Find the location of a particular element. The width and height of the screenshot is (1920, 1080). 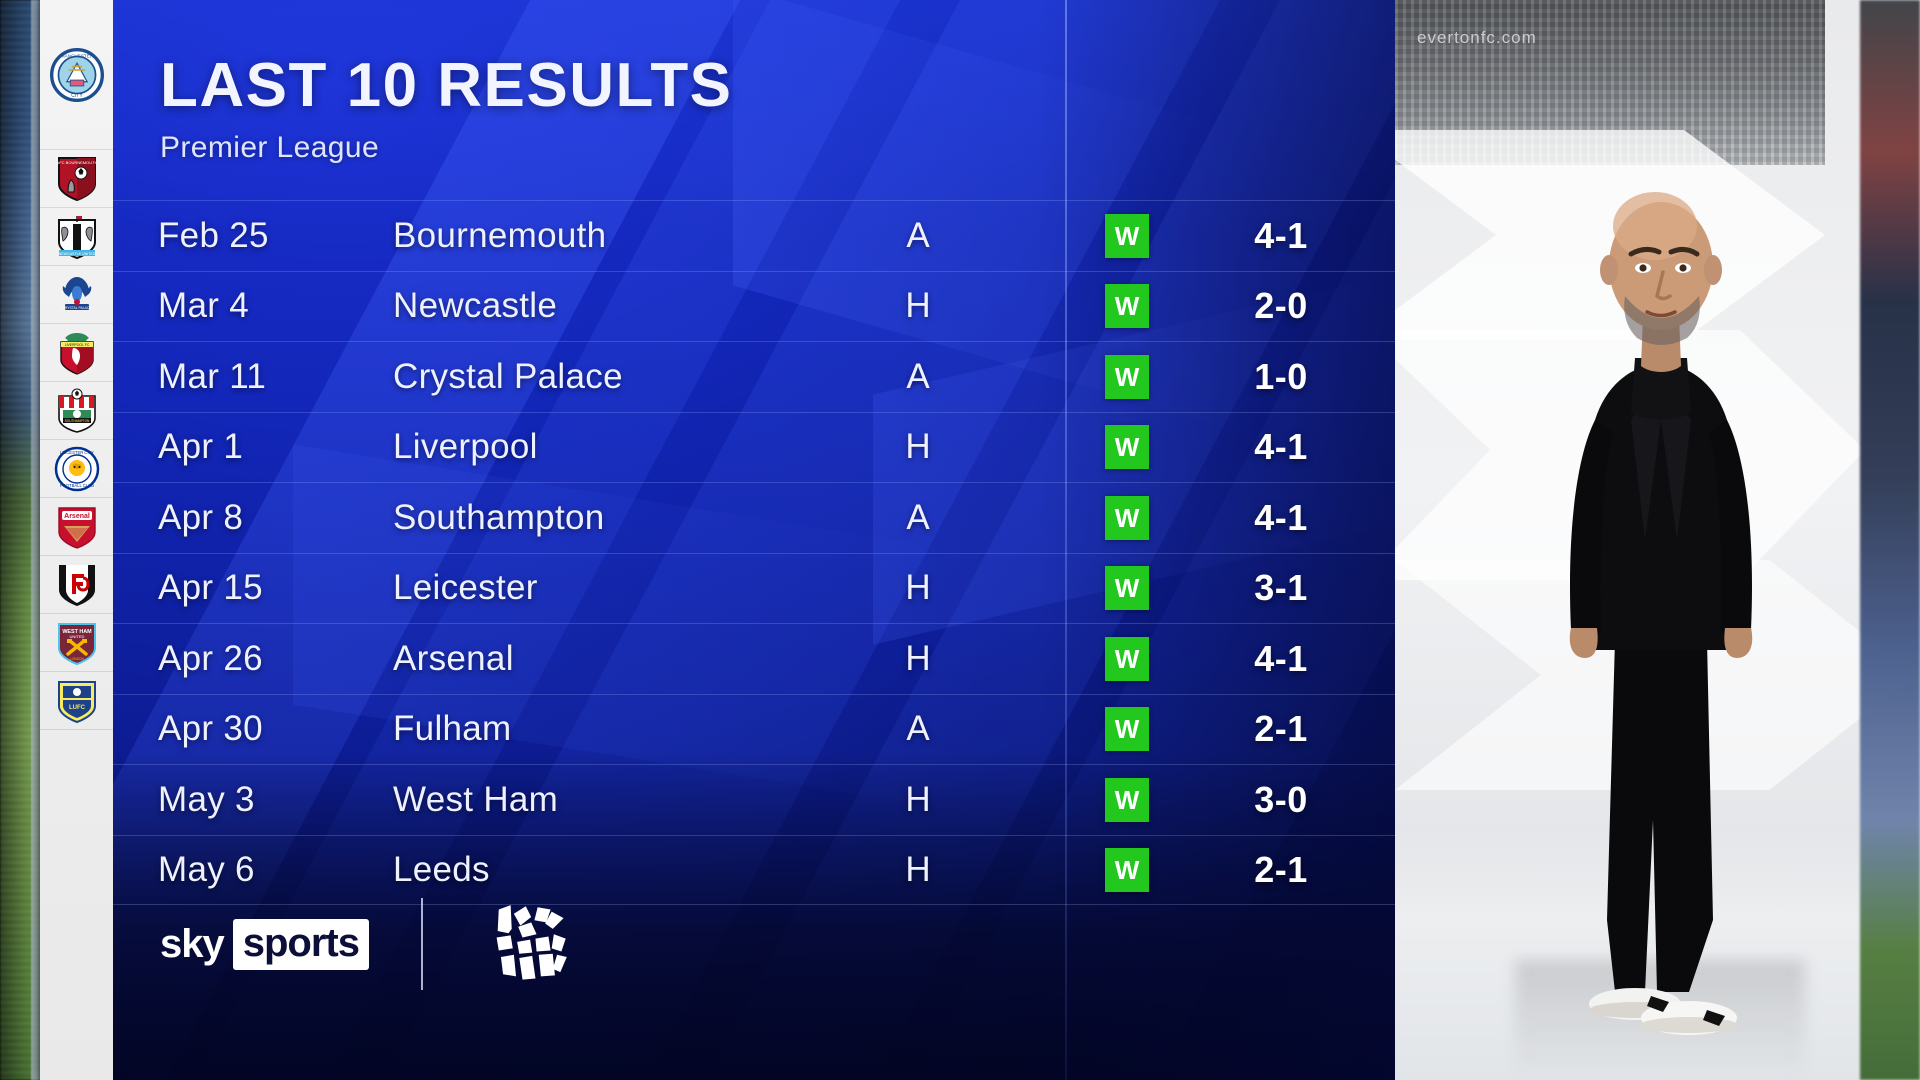

svg-text: AFC BOURNEMOUTH is located at coordinates (77, 162).